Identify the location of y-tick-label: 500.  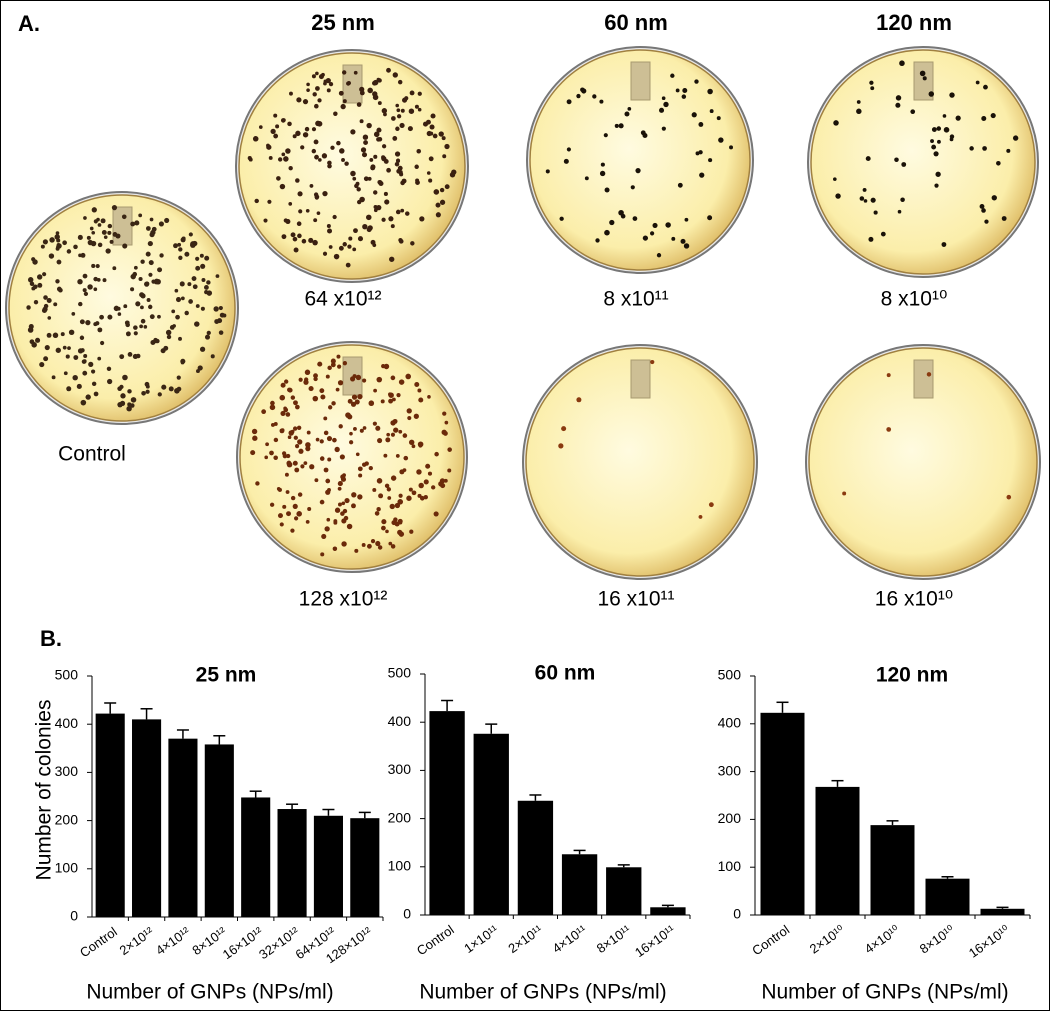
(730, 675).